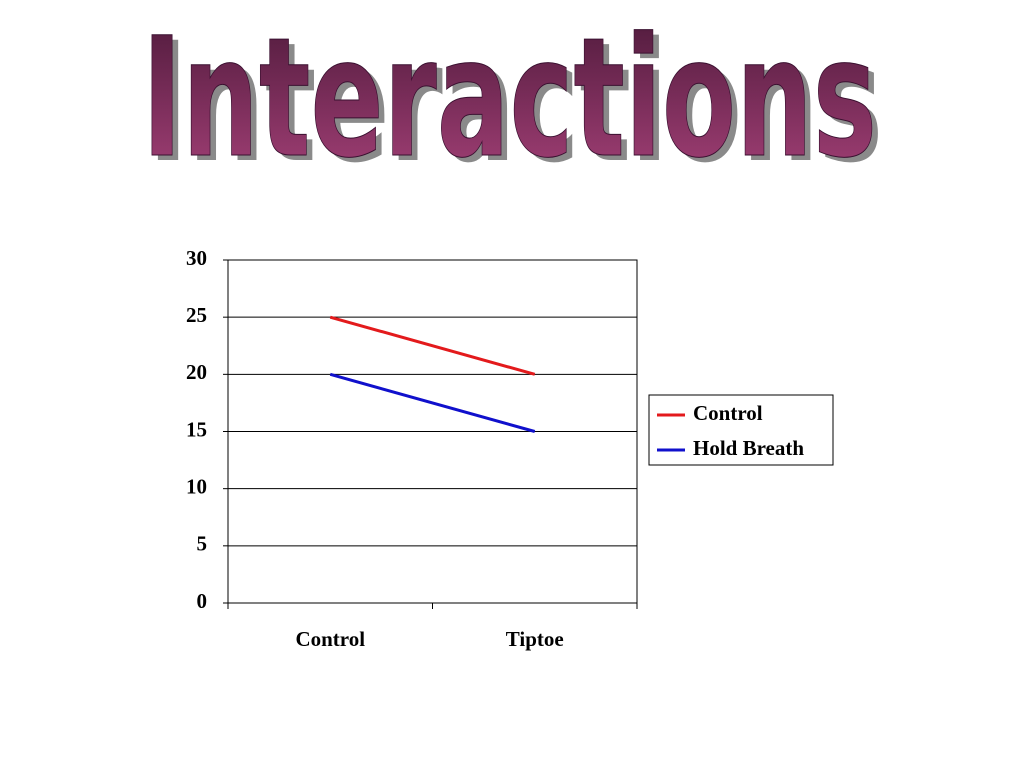 Image resolution: width=1024 pixels, height=768 pixels. What do you see at coordinates (202, 544) in the screenshot?
I see `y-tick-label: 5` at bounding box center [202, 544].